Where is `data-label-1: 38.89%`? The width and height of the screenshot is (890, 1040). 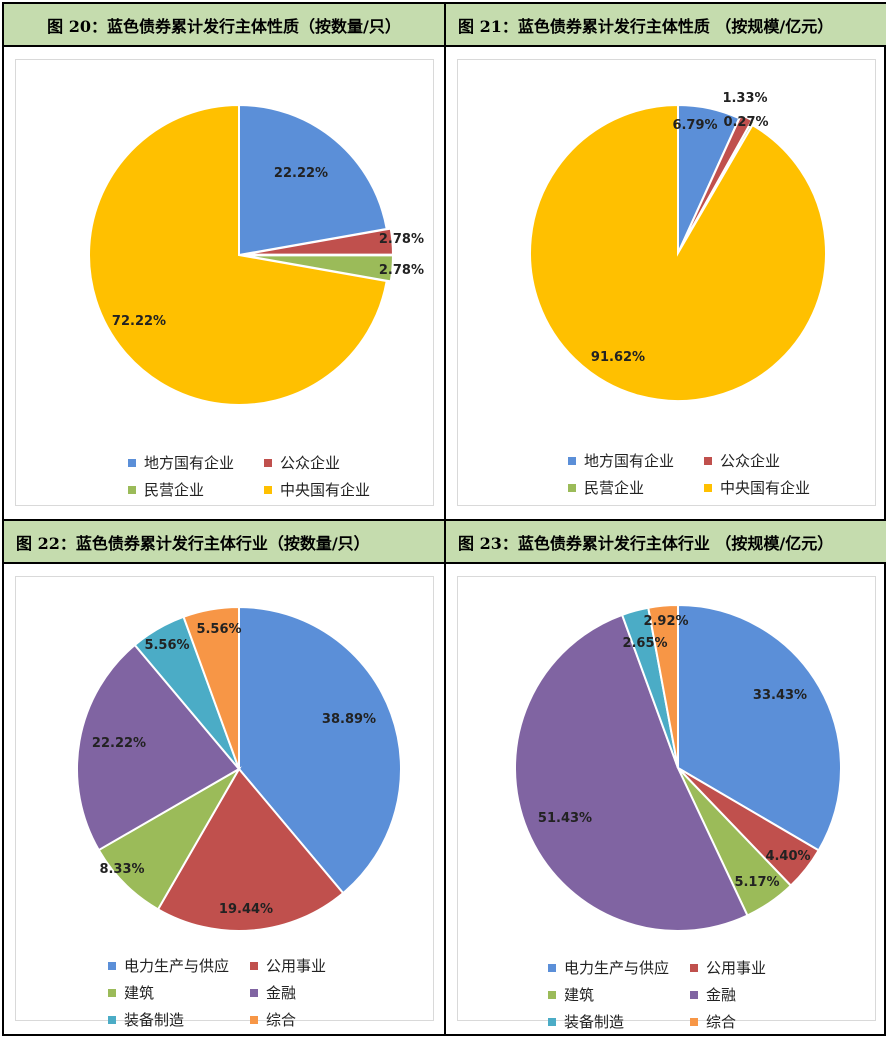
data-label-1: 38.89% is located at coordinates (349, 719).